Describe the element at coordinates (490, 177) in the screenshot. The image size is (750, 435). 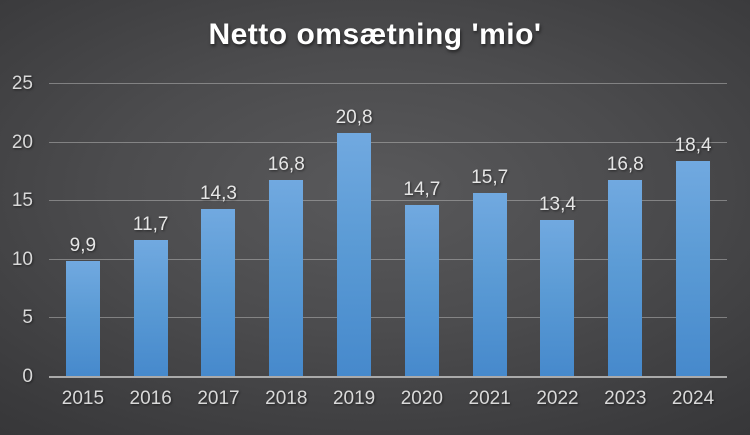
I see `bar-value-label-2021: 15,7` at that location.